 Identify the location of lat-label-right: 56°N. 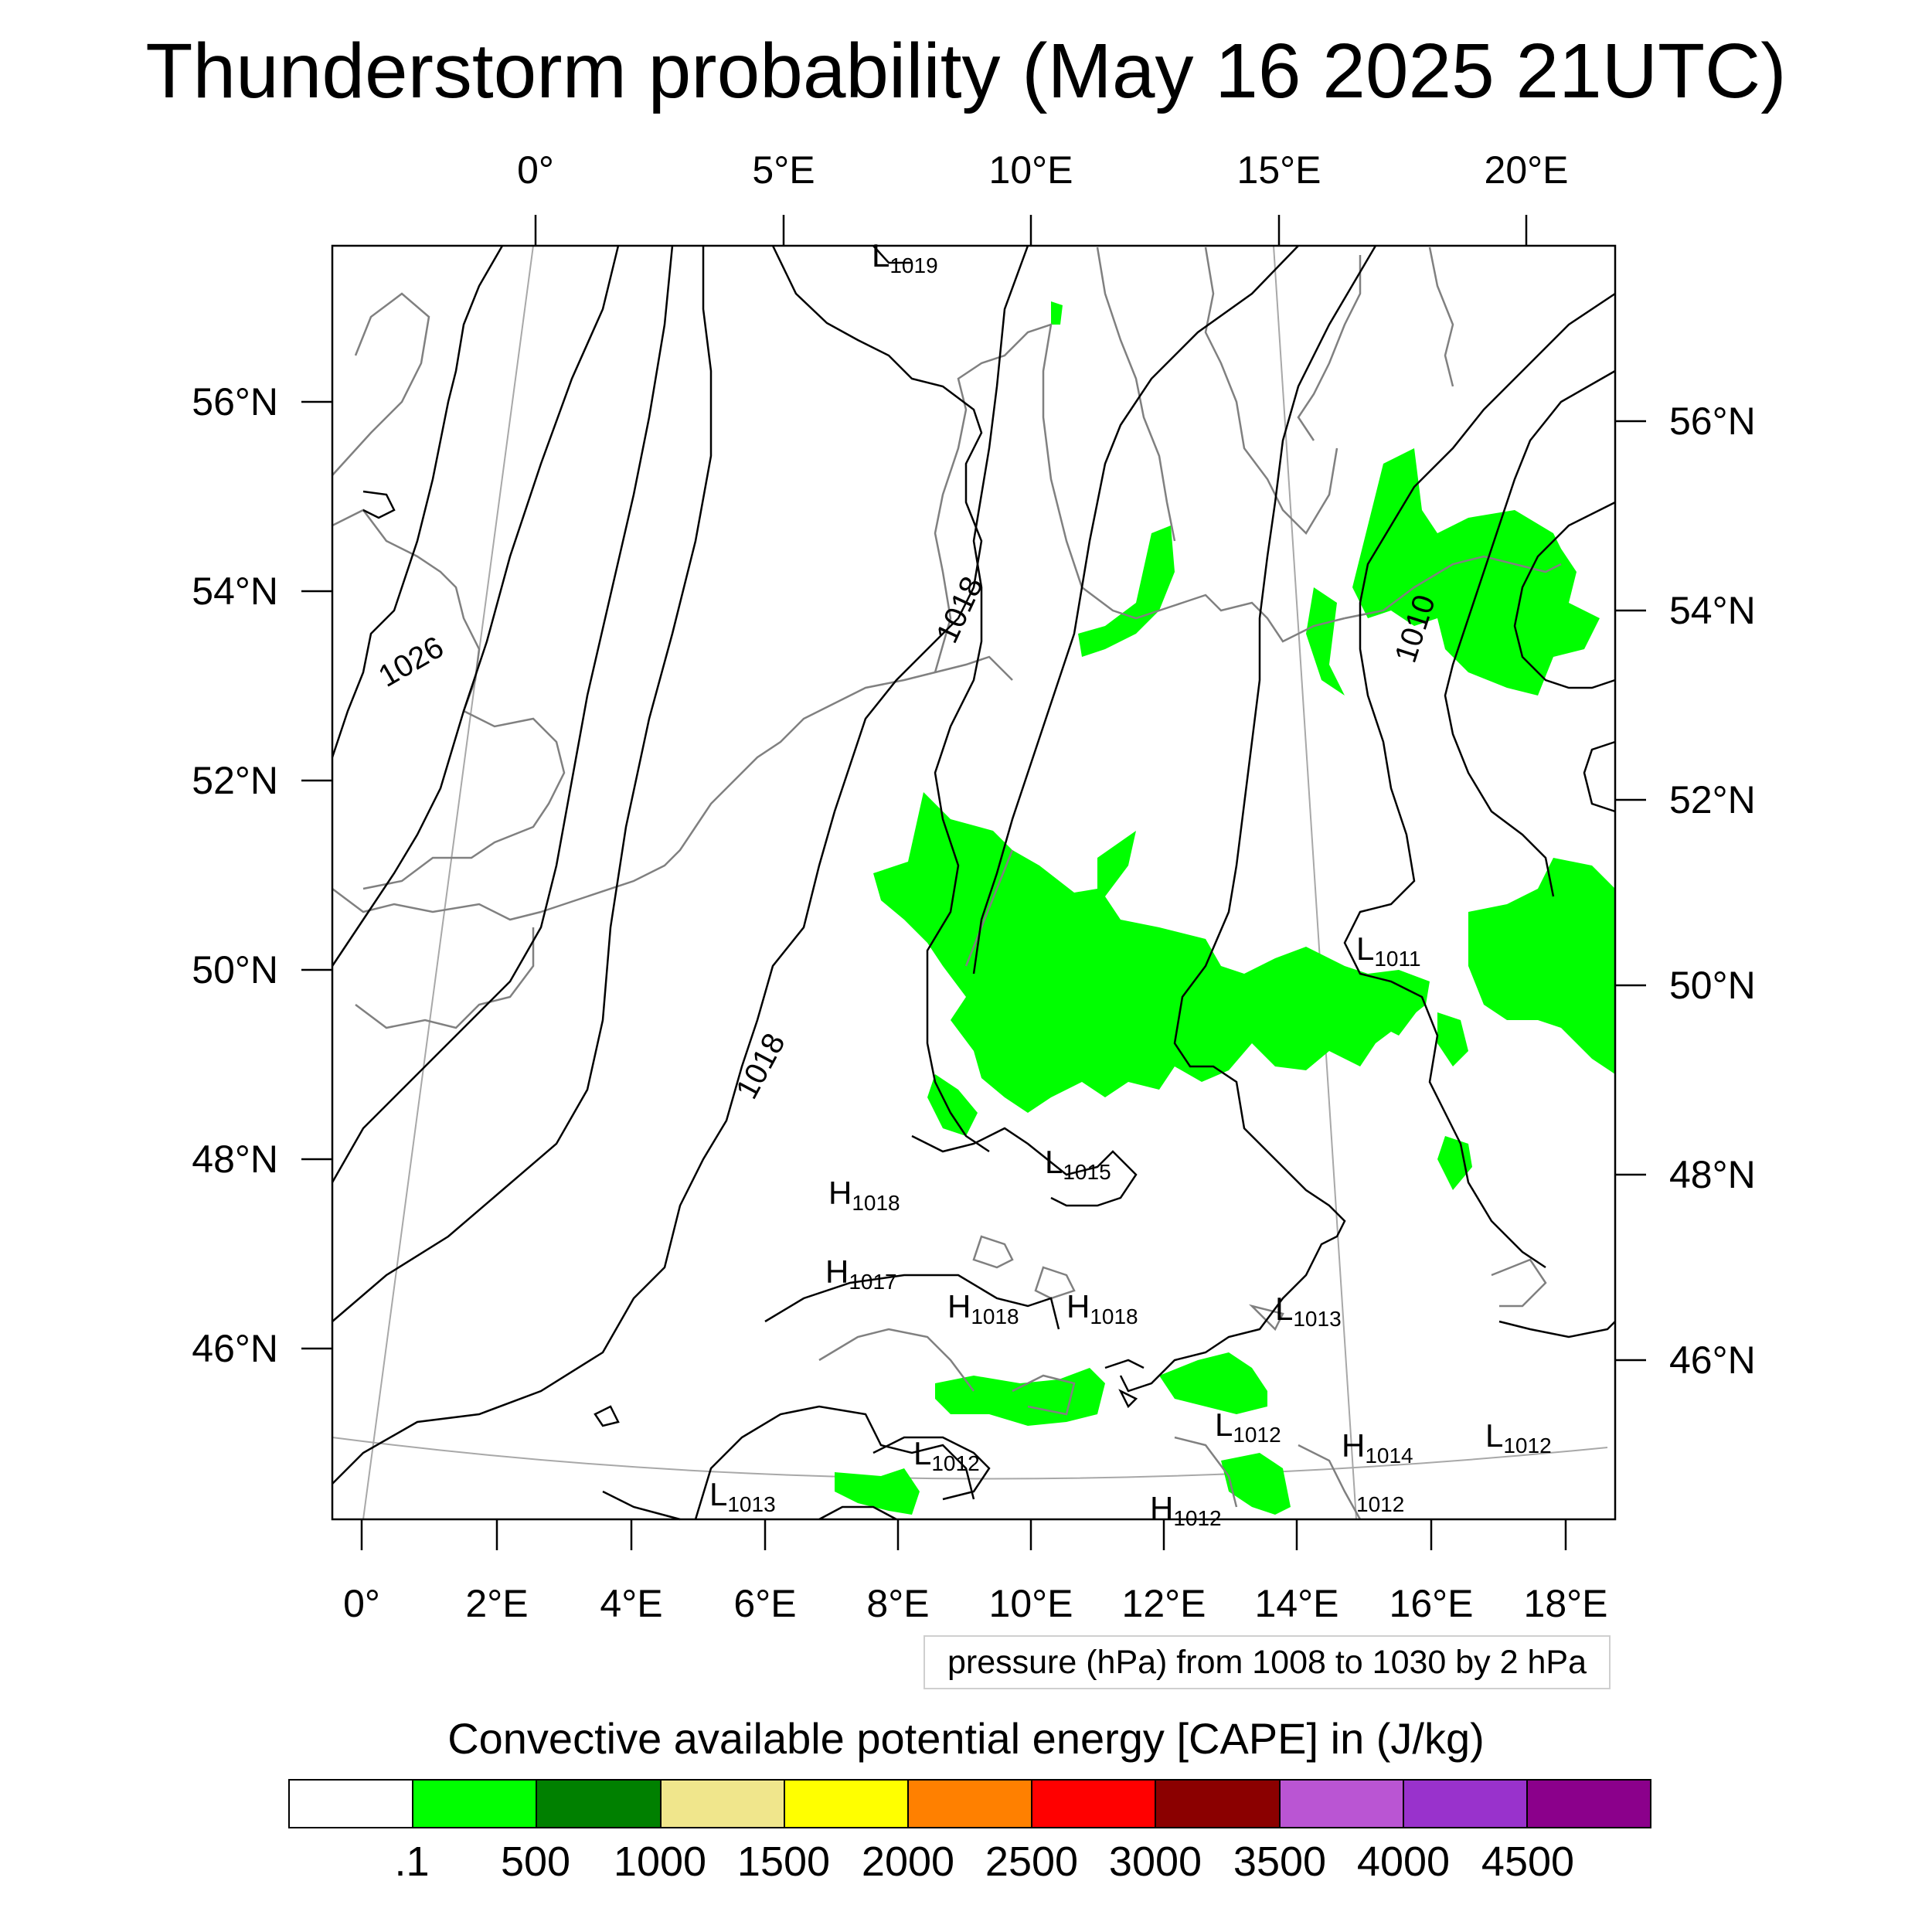
(1713, 421).